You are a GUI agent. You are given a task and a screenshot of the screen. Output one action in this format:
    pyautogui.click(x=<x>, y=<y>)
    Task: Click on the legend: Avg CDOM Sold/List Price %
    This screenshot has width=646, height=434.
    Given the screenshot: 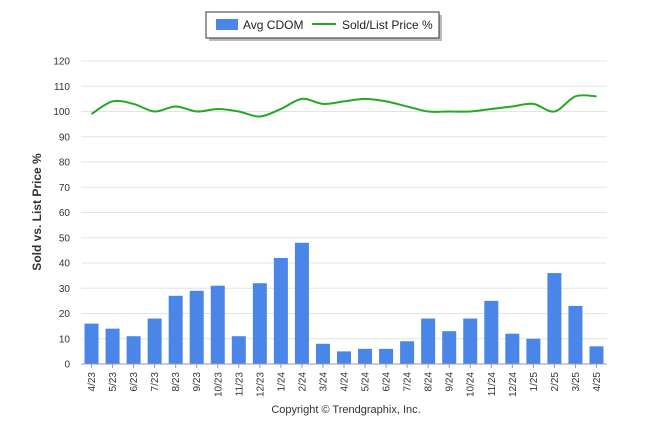 What is the action you would take?
    pyautogui.click(x=323, y=26)
    